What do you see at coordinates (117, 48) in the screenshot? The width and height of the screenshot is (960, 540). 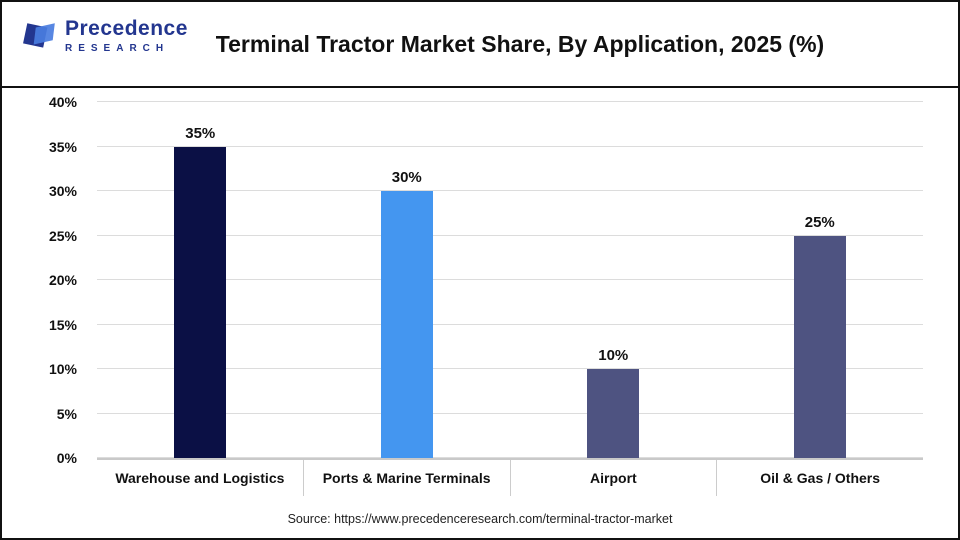 I see `logo-subtitle: RESEARCH` at bounding box center [117, 48].